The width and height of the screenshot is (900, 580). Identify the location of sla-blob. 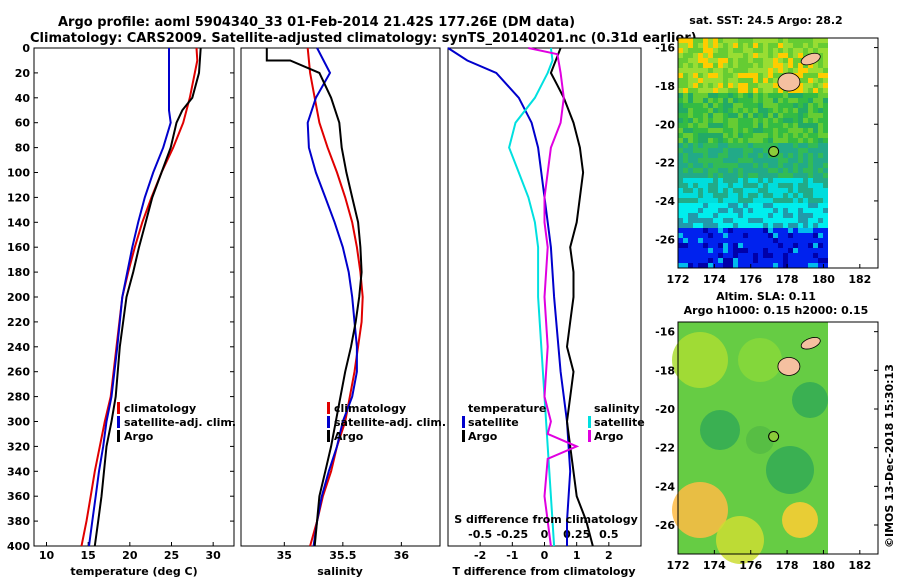
(700, 510).